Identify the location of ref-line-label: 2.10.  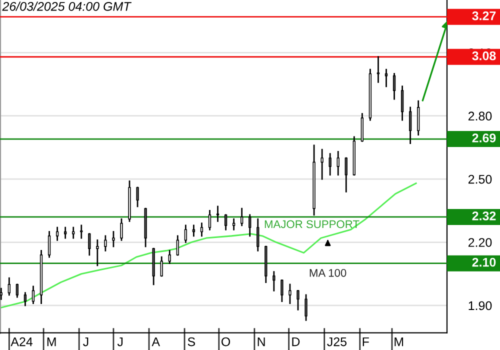
(484, 262).